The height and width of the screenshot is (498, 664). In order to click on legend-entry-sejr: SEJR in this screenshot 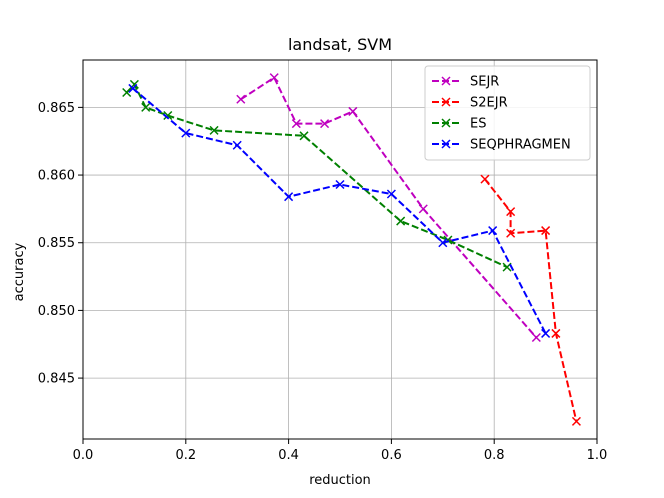, I will do `click(465, 82)`.